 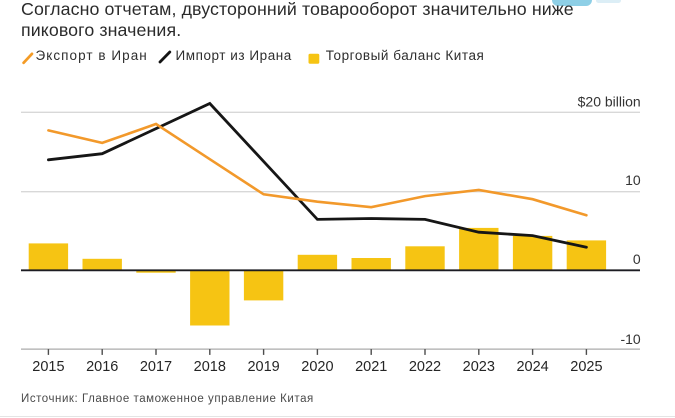 What do you see at coordinates (48, 367) in the screenshot?
I see `svg-text: 2015` at bounding box center [48, 367].